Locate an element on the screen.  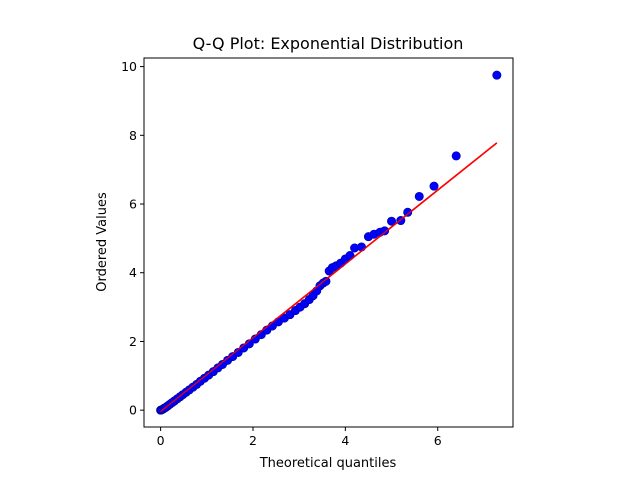
x-tick-label: 6 is located at coordinates (438, 440).